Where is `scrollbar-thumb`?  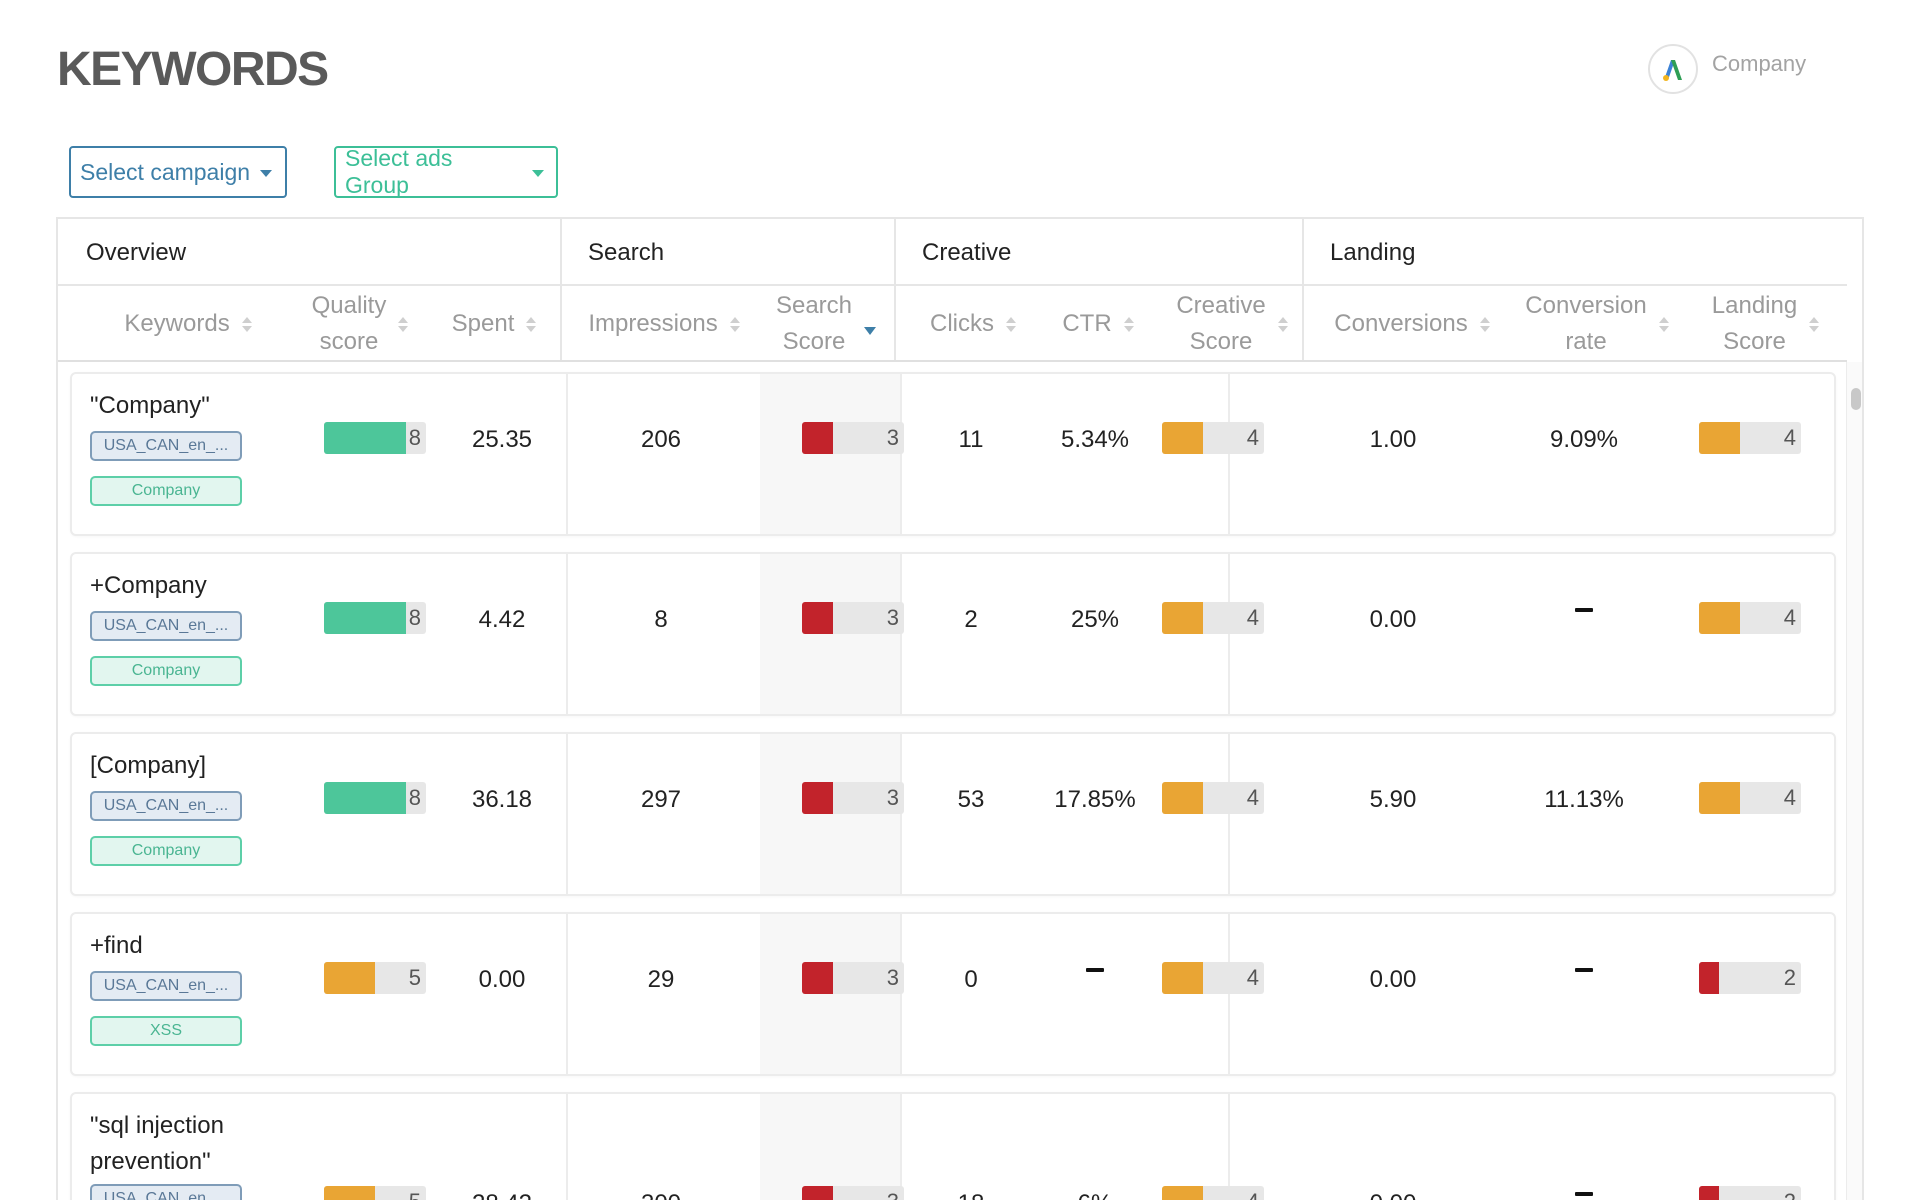
scrollbar-thumb is located at coordinates (1856, 399).